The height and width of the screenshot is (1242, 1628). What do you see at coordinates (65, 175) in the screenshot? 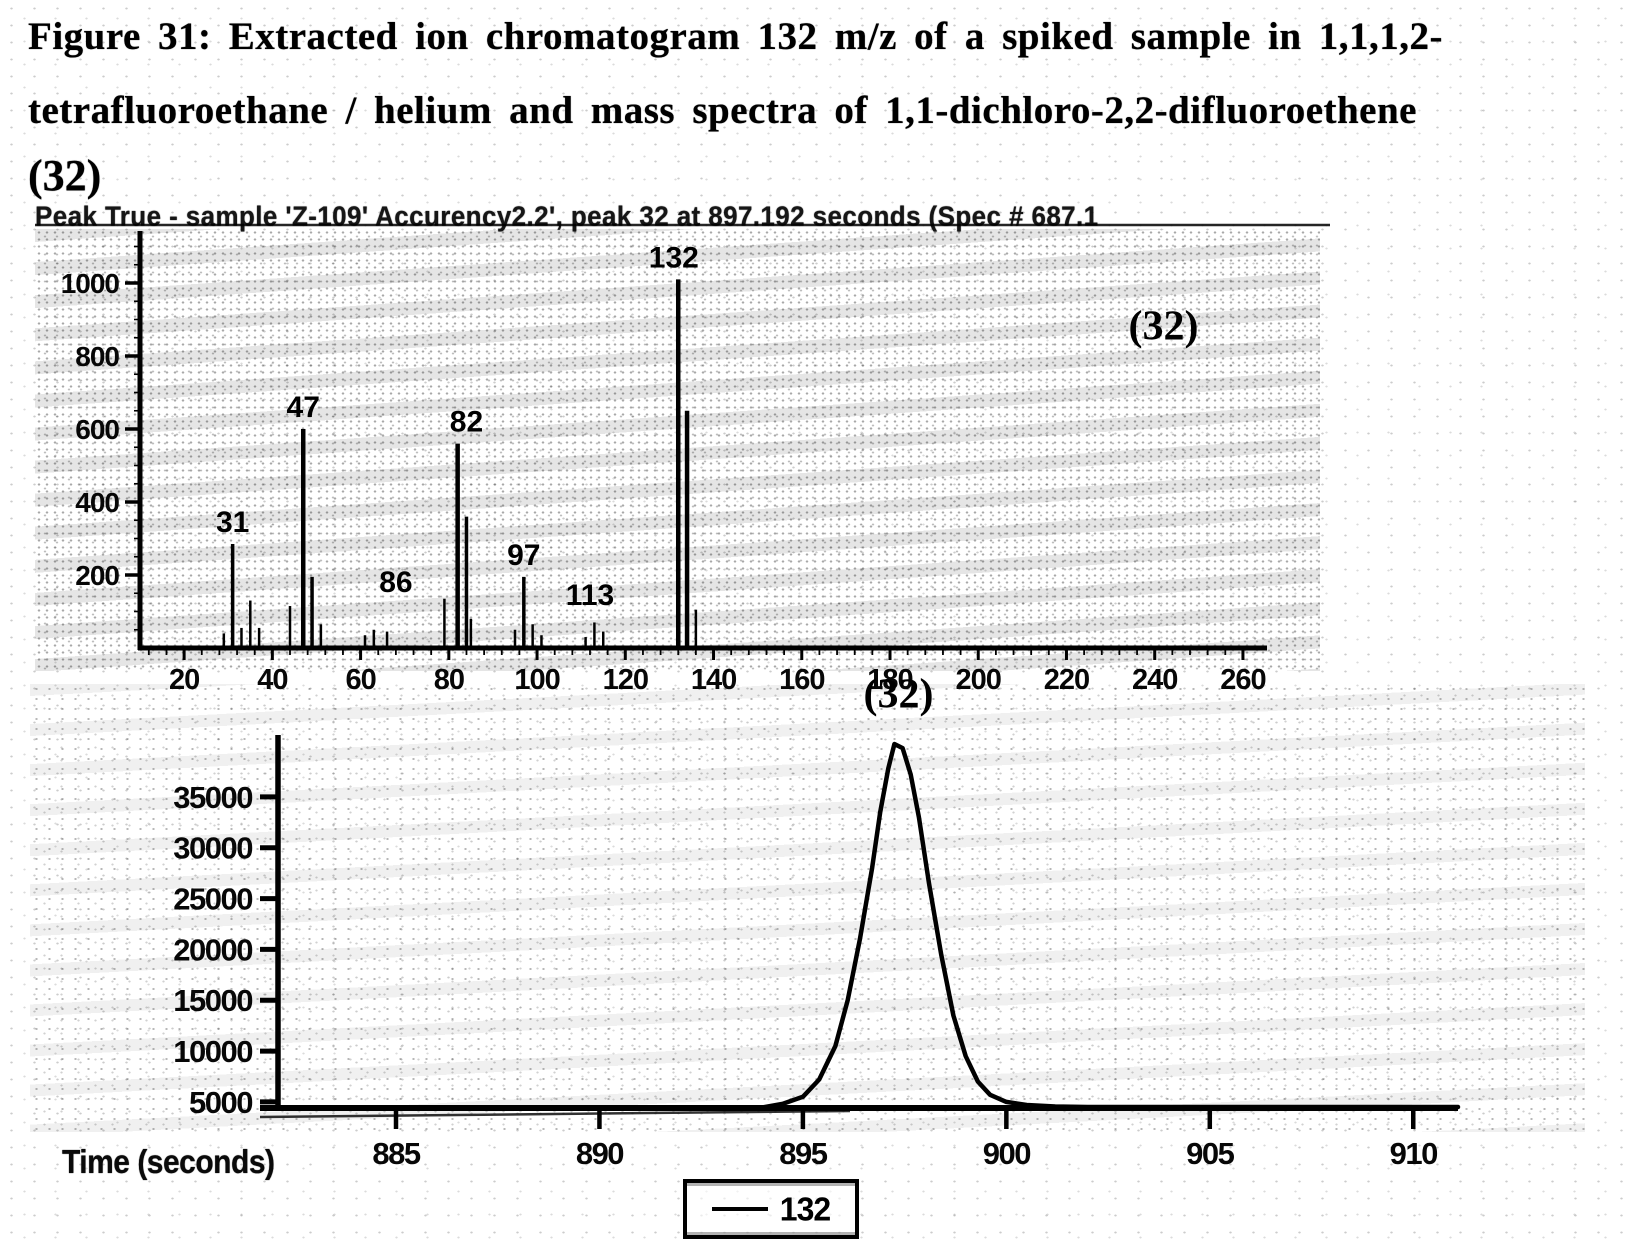
I see `caption-compound-number: (32)` at bounding box center [65, 175].